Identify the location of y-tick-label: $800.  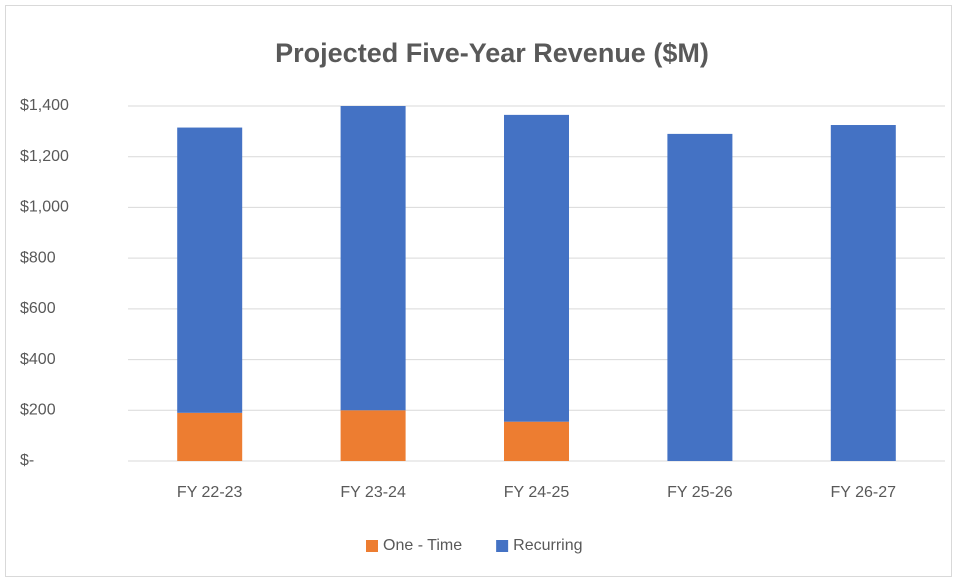
(38, 257).